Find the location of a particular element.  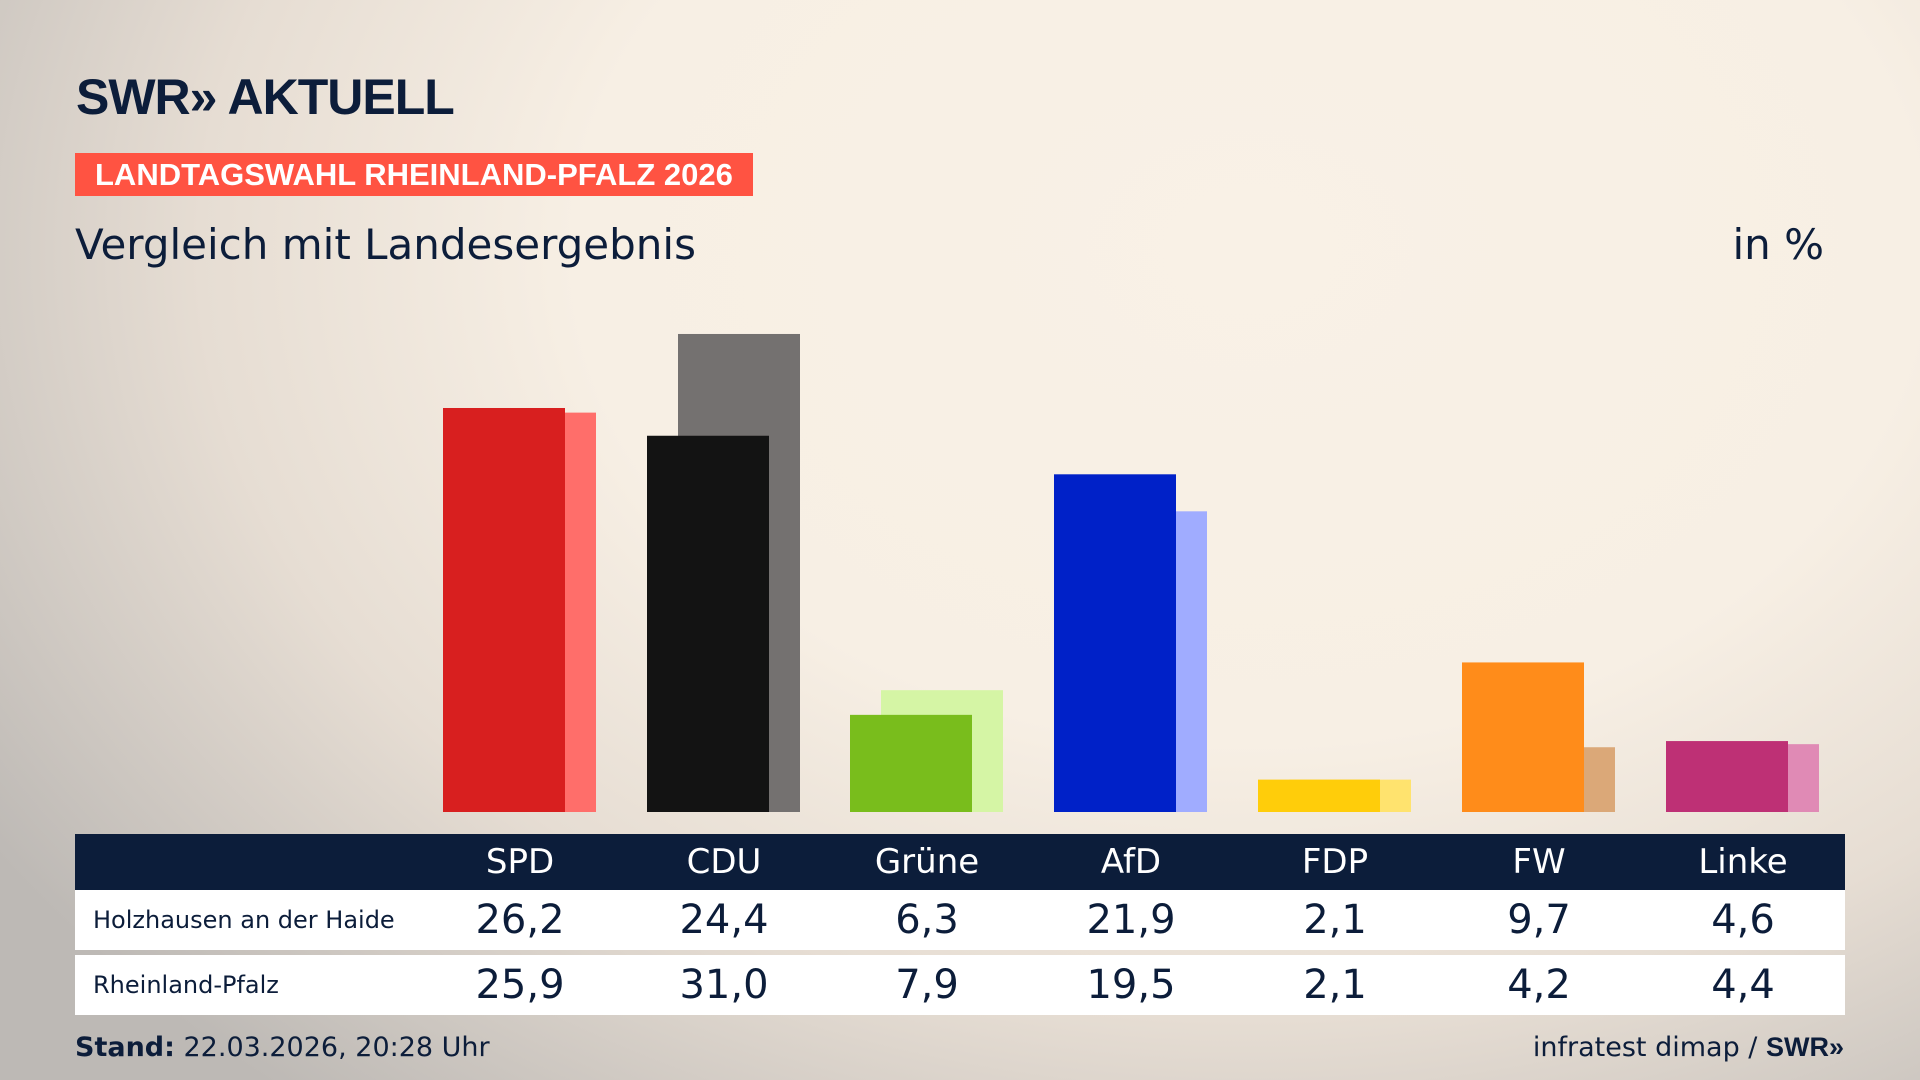

local-bar-grüne is located at coordinates (911, 763).